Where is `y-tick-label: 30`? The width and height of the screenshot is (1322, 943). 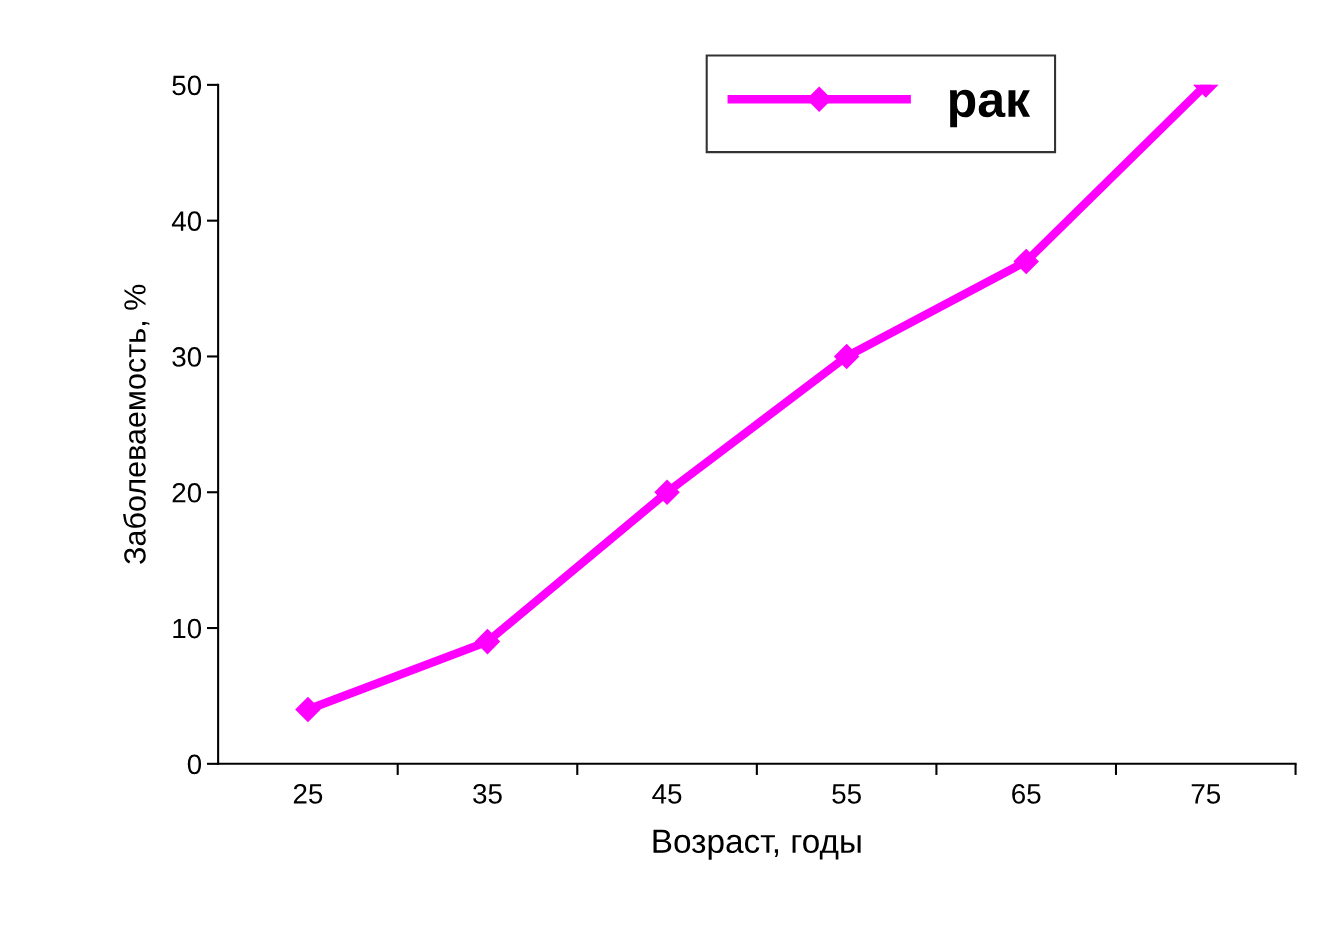
y-tick-label: 30 is located at coordinates (187, 357).